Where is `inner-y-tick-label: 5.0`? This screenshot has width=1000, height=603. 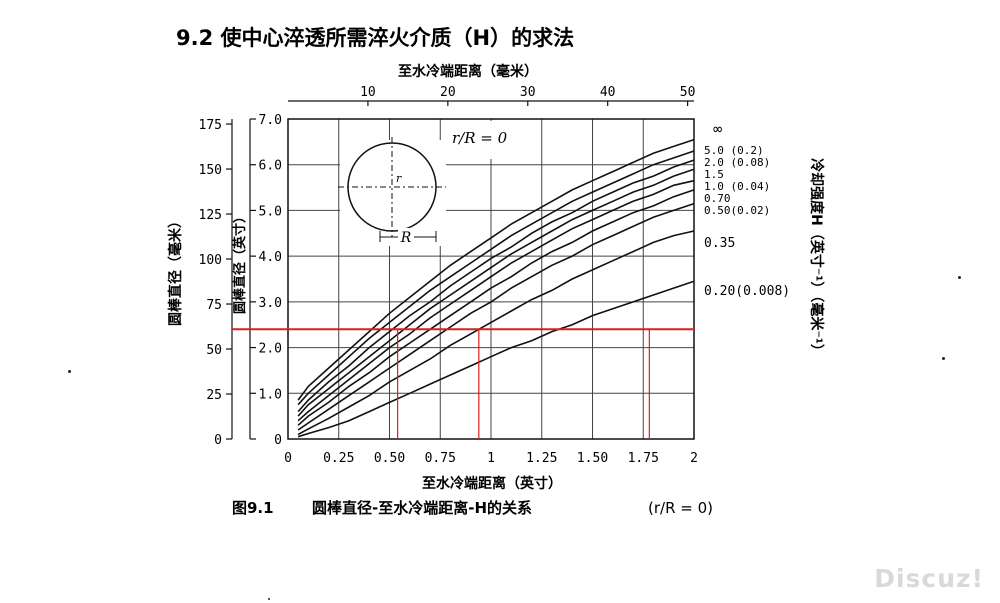
inner-y-tick-label: 5.0 is located at coordinates (270, 211).